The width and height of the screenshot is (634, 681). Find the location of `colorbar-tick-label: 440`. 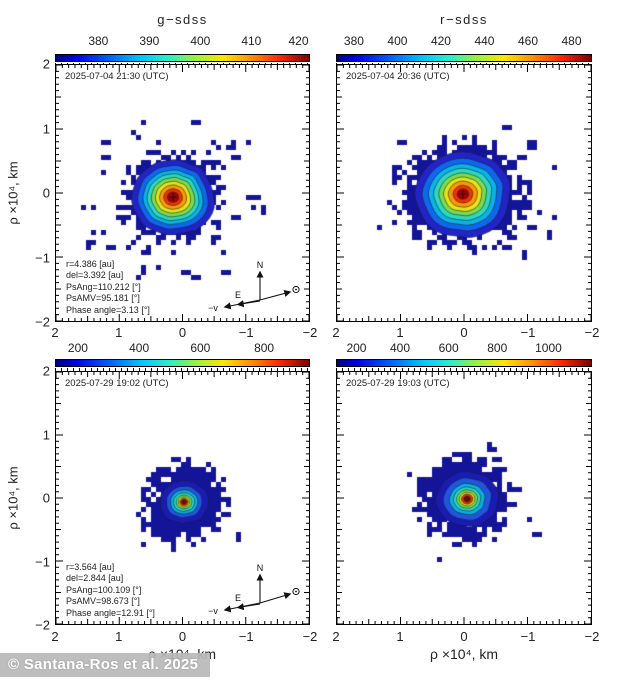

colorbar-tick-label: 440 is located at coordinates (484, 41).